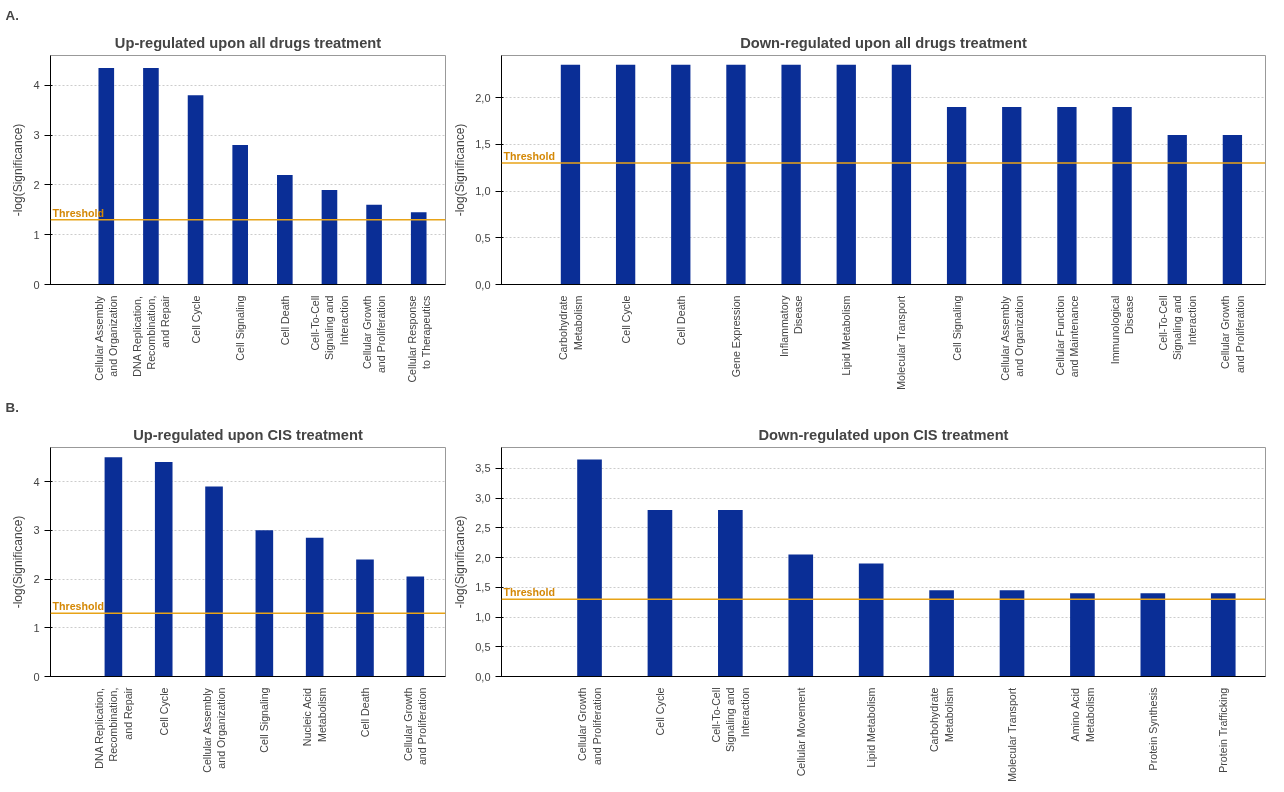 This screenshot has height=792, width=1284. Describe the element at coordinates (12, 15) in the screenshot. I see `text: A.` at that location.